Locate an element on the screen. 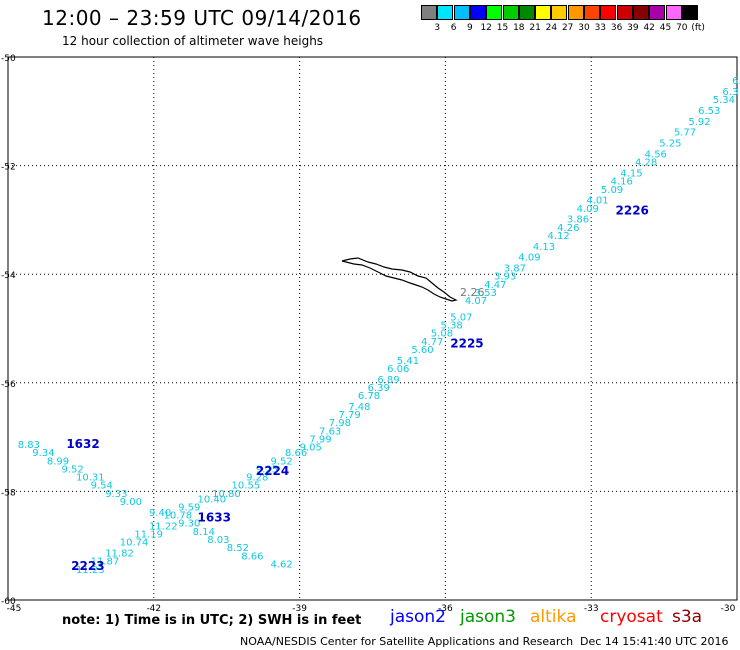  wave-height-value: 7.63 is located at coordinates (330, 431).